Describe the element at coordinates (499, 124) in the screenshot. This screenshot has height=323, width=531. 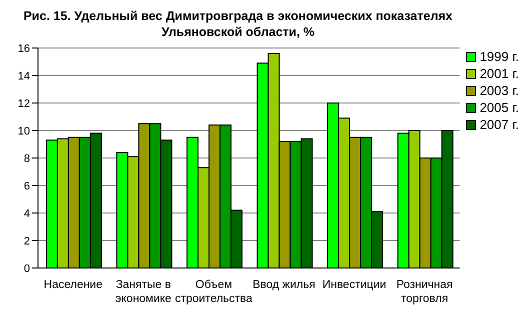
I see `legend-label: 2007 г.` at that location.